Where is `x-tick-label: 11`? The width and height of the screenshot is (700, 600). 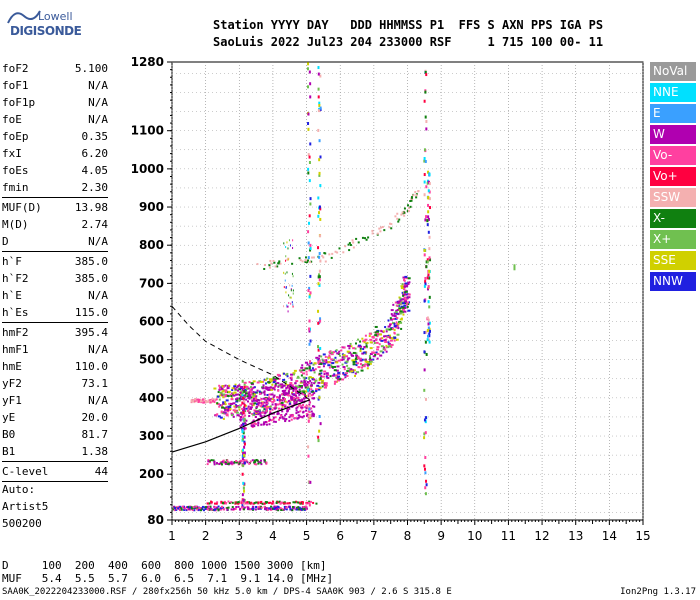
x-tick-label: 11 is located at coordinates (508, 536).